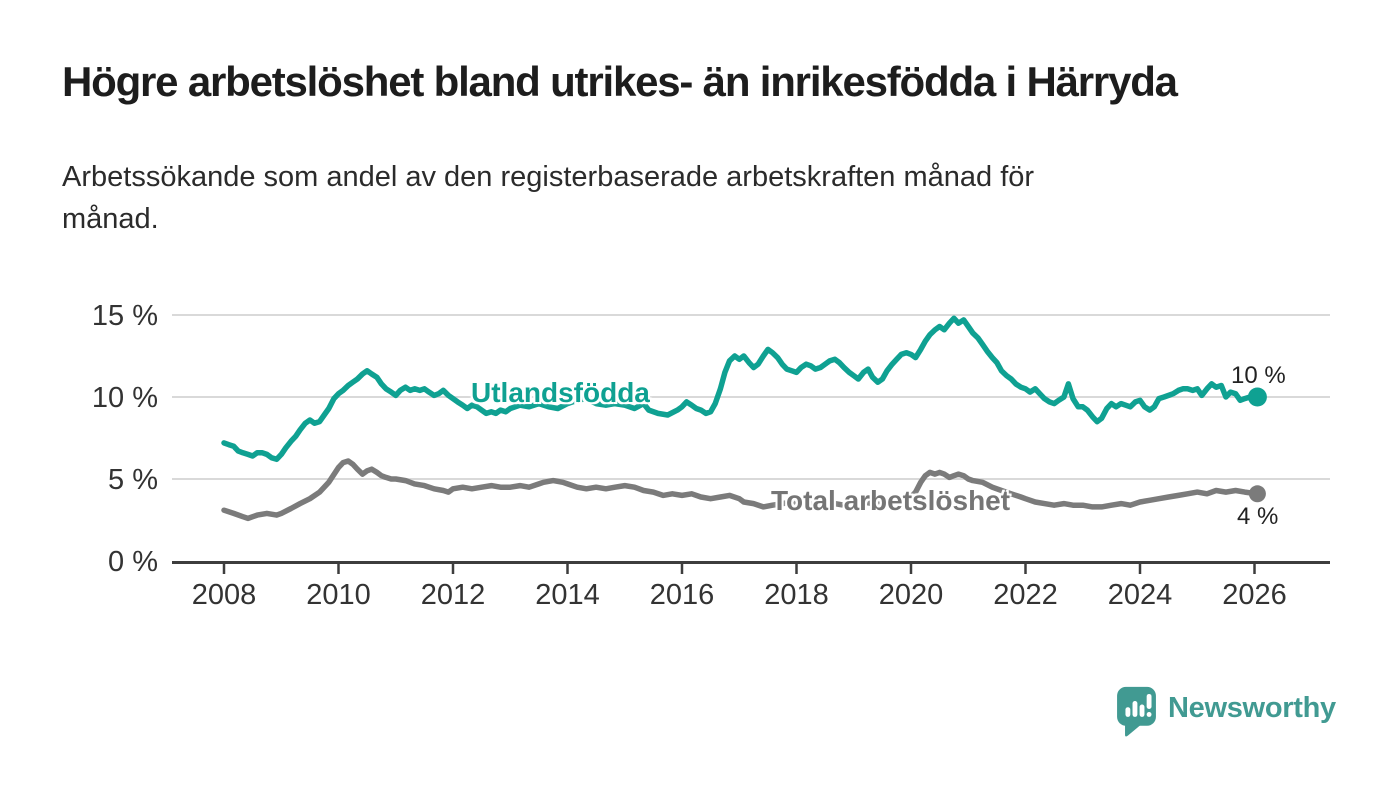 This screenshot has height=794, width=1400. I want to click on x-axis-ticks, so click(739, 569).